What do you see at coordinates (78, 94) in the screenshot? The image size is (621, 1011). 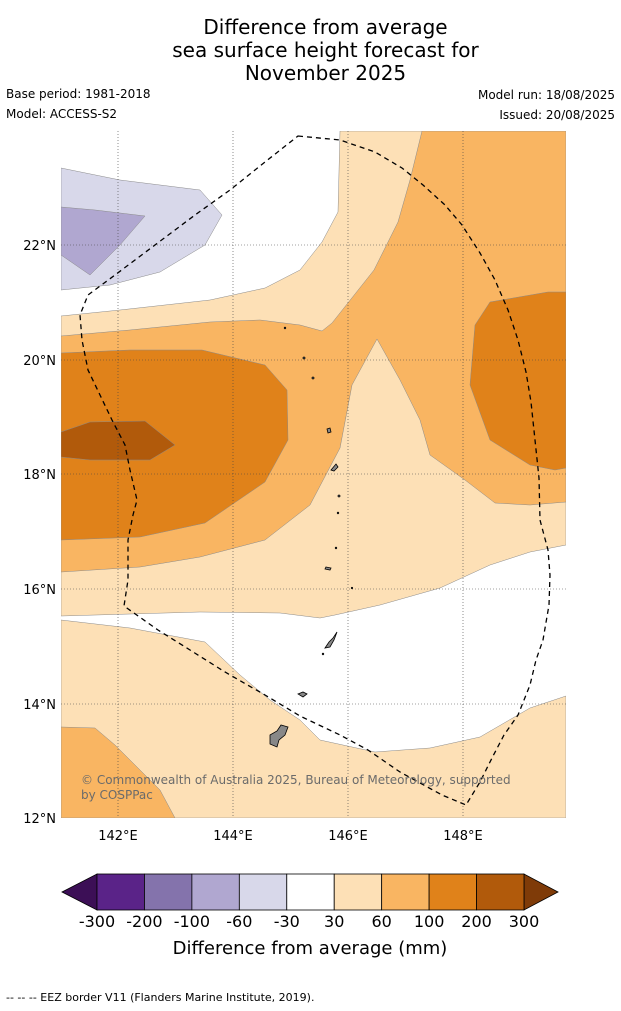 I see `base-period-label: Base period: 1981-2018` at bounding box center [78, 94].